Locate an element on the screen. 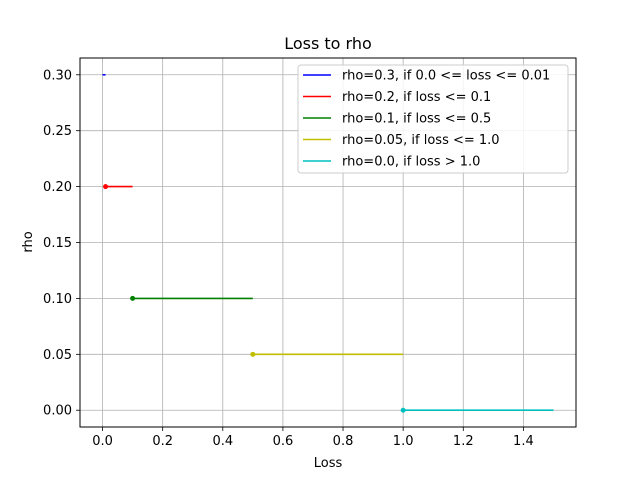 The height and width of the screenshot is (480, 640). y-axis-ticks: 0.00 0.05 0.10 0.15 0.20 0.25 0.30 is located at coordinates (61, 243).